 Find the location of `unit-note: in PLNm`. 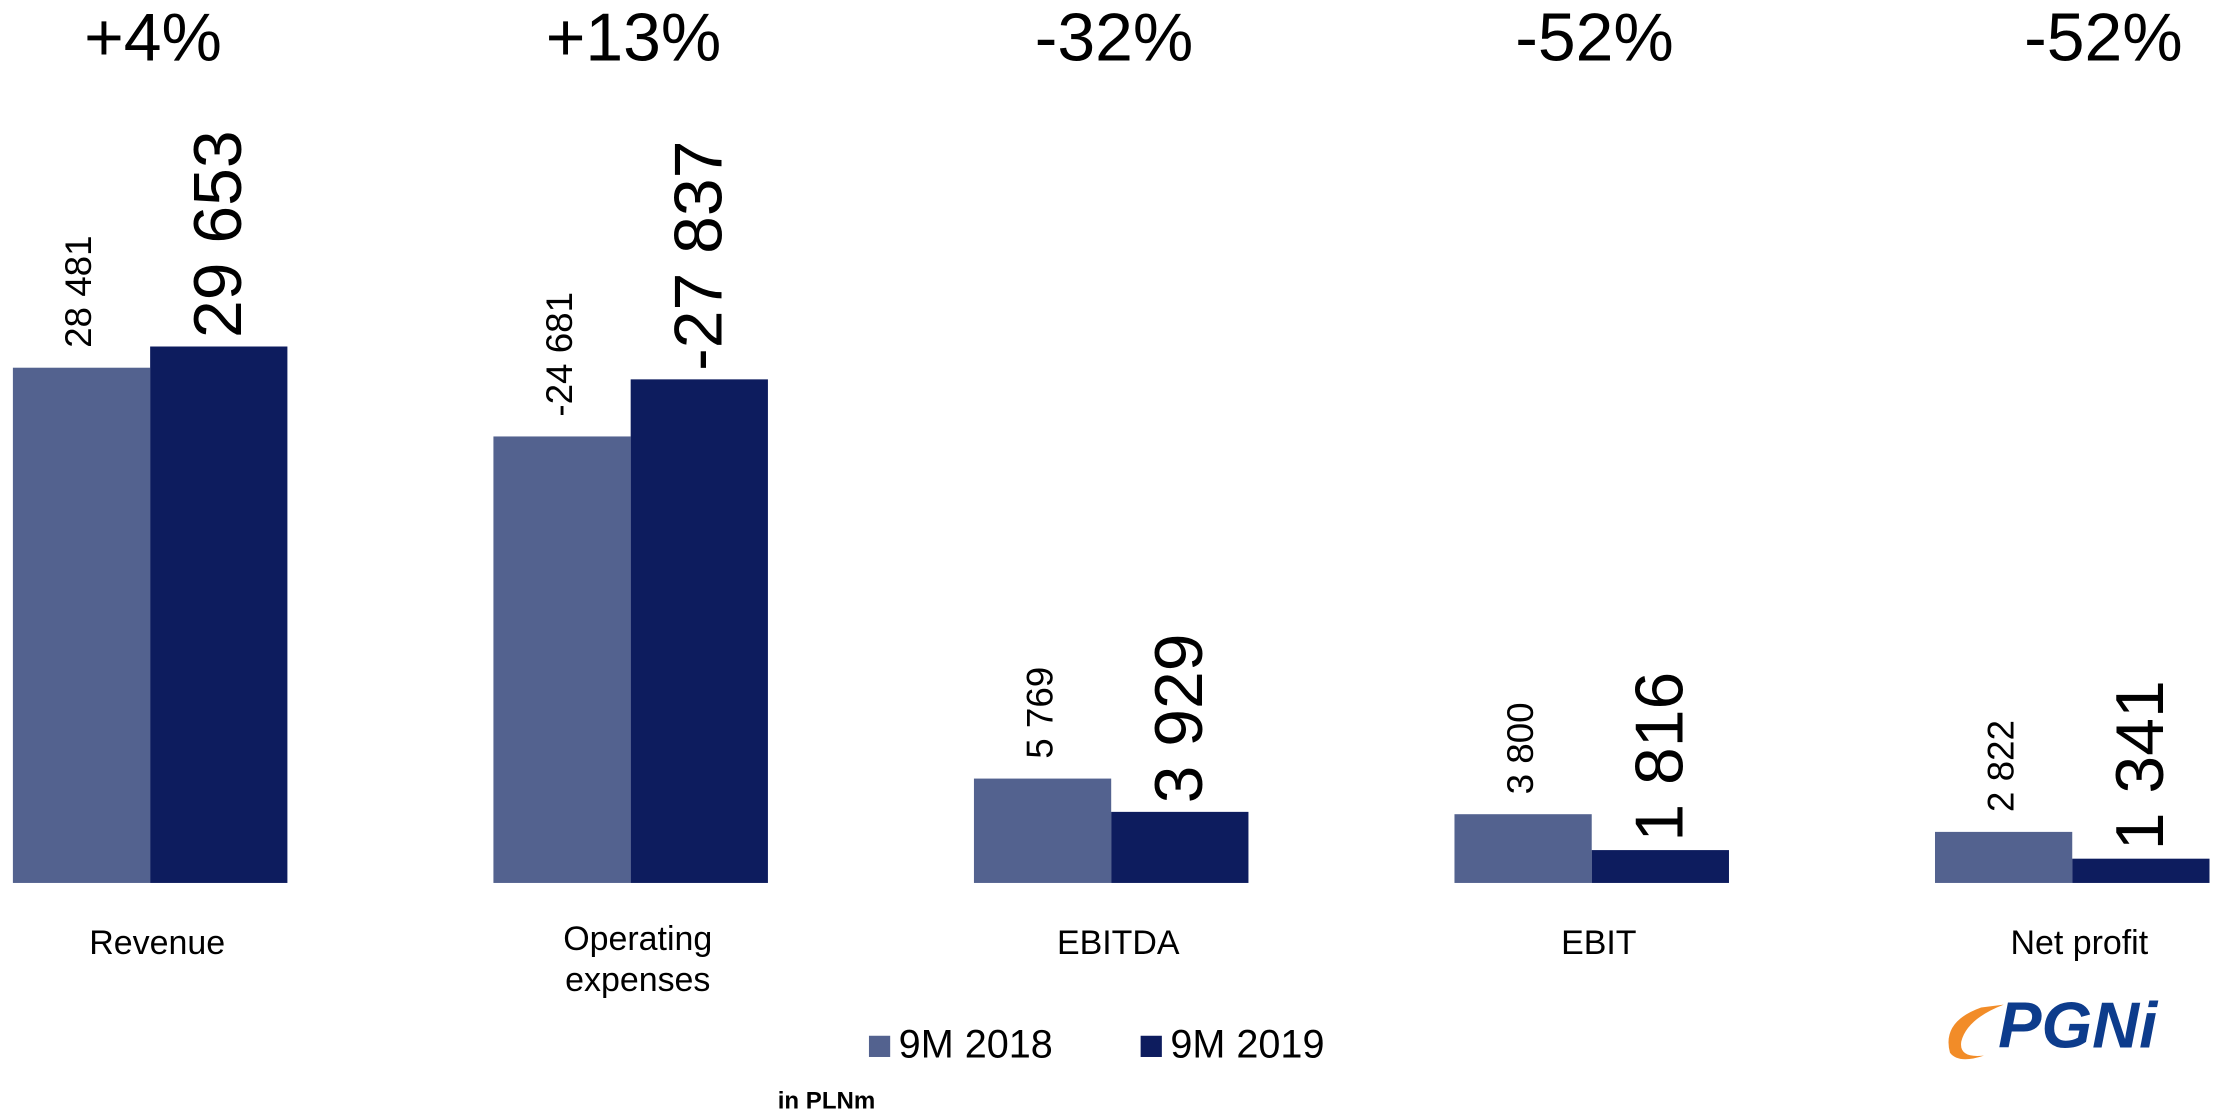

unit-note: in PLNm is located at coordinates (827, 1101).